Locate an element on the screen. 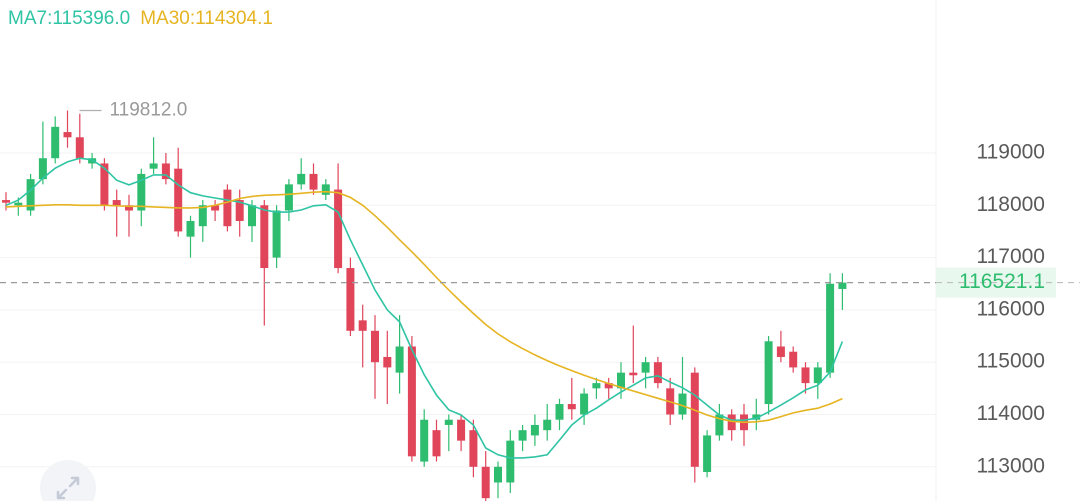  y-tick-label: 113000 is located at coordinates (1010, 465).